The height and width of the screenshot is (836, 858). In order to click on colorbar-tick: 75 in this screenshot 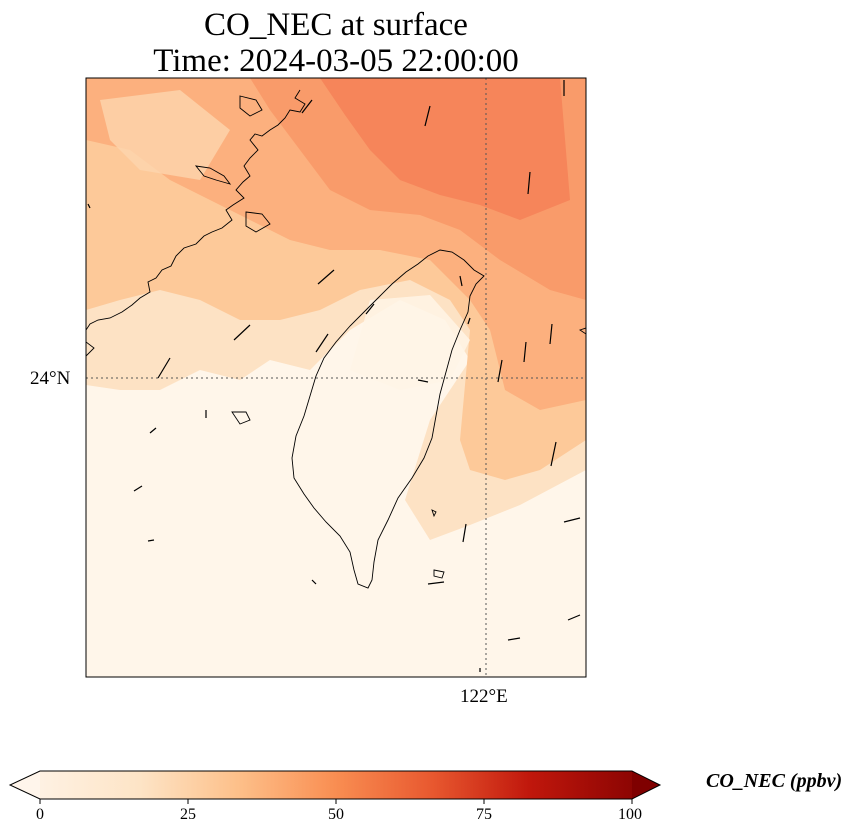, I will do `click(484, 814)`.